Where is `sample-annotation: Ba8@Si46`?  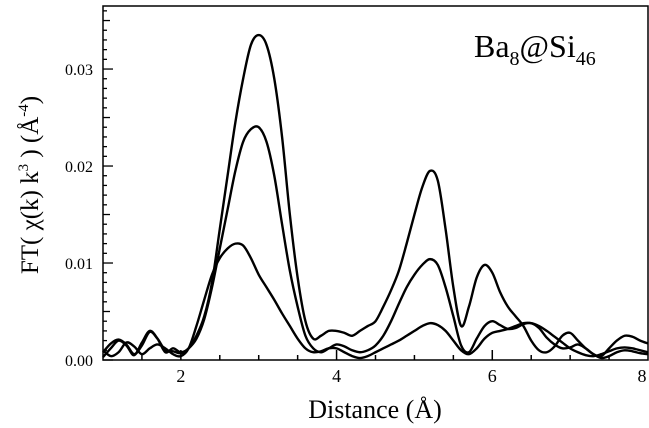 sample-annotation: Ba8@Si46 is located at coordinates (535, 49).